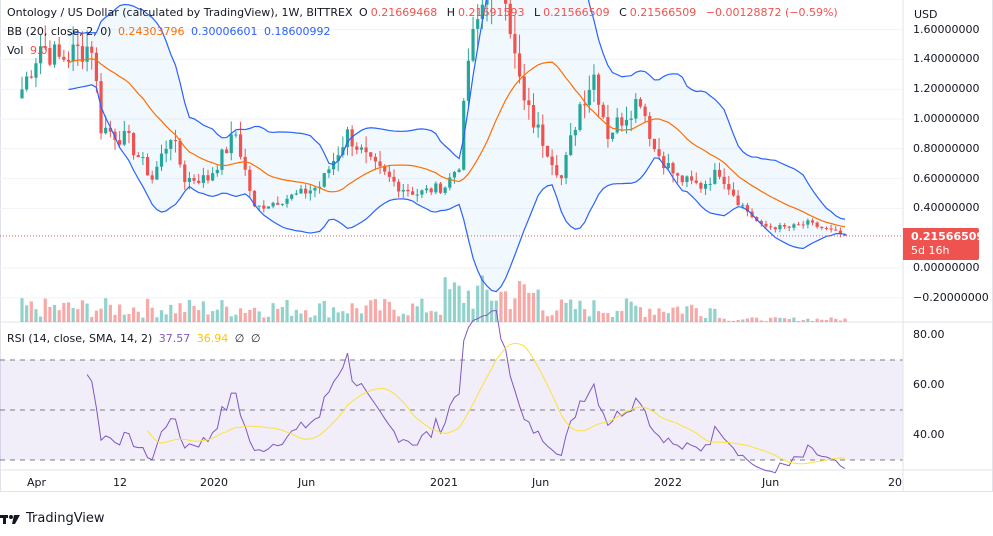 The image size is (993, 536). I want to click on time-tick-label: Apr, so click(37, 482).